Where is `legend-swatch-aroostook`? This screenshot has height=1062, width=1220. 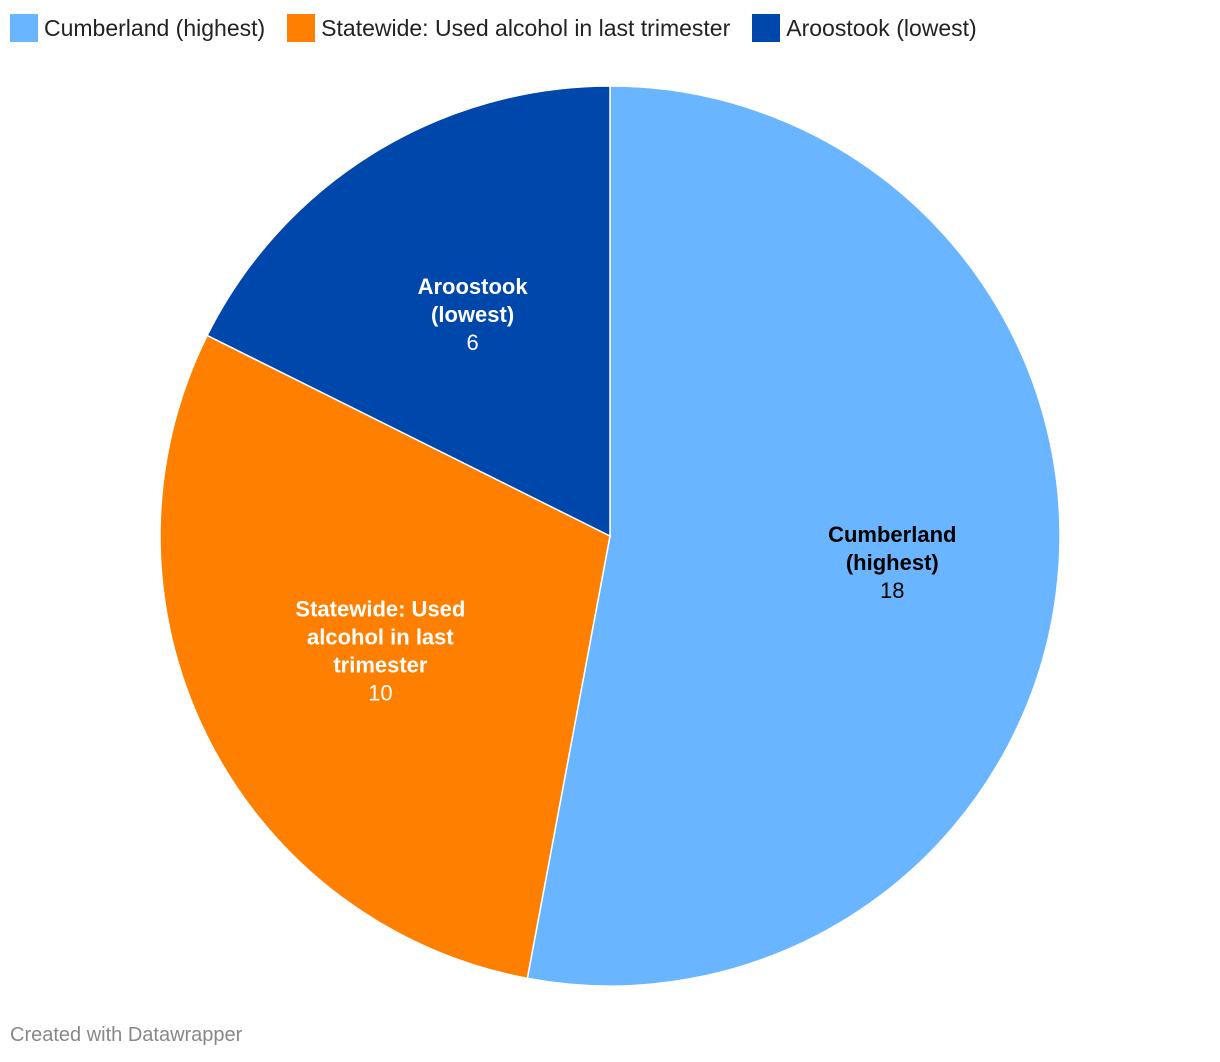
legend-swatch-aroostook is located at coordinates (766, 28).